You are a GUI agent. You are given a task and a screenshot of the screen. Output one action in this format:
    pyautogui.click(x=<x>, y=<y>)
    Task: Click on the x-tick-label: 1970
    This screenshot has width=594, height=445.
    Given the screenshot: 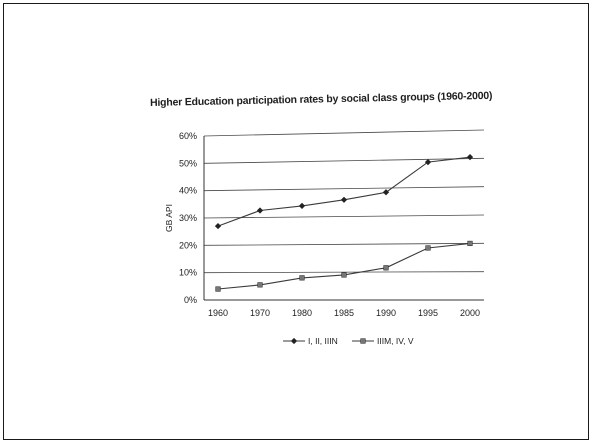 What is the action you would take?
    pyautogui.click(x=260, y=313)
    